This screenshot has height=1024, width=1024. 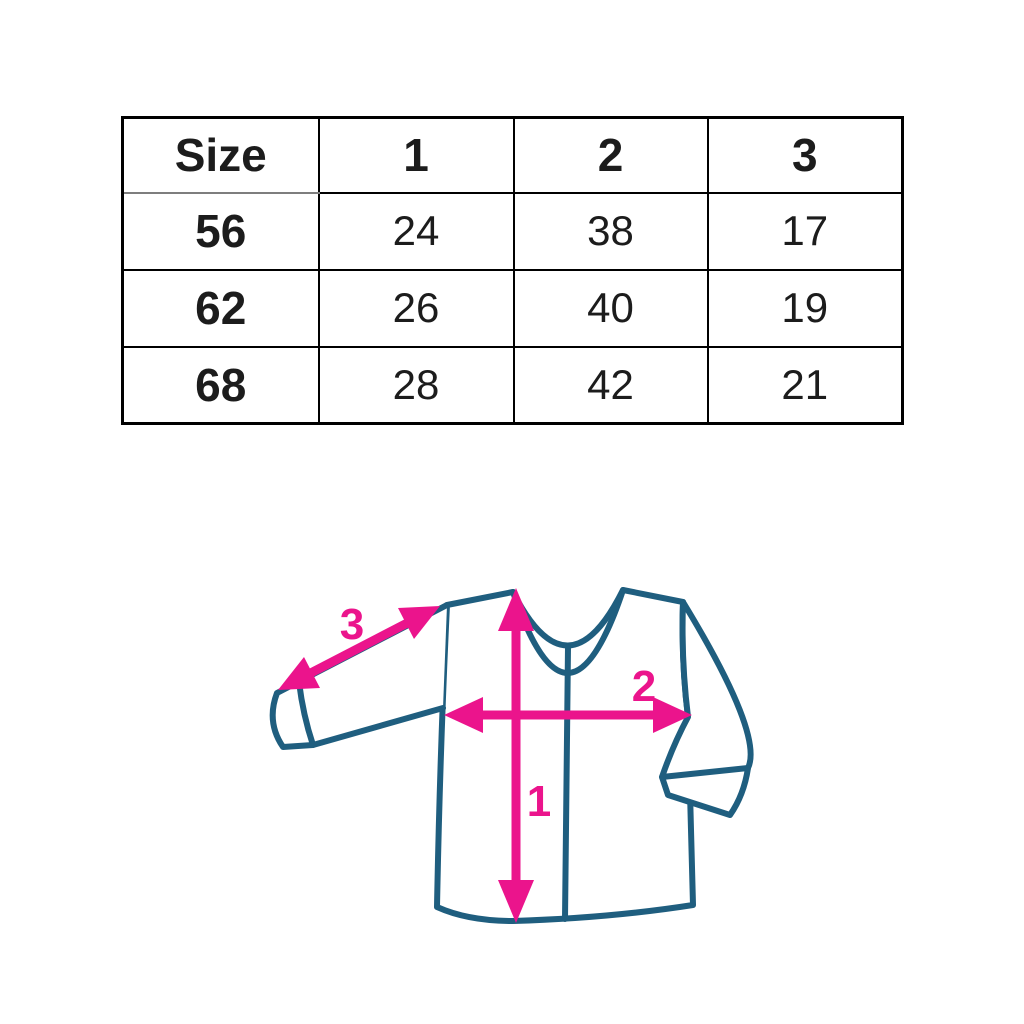 I want to click on table-row: 68 28 42 21, so click(x=512, y=385).